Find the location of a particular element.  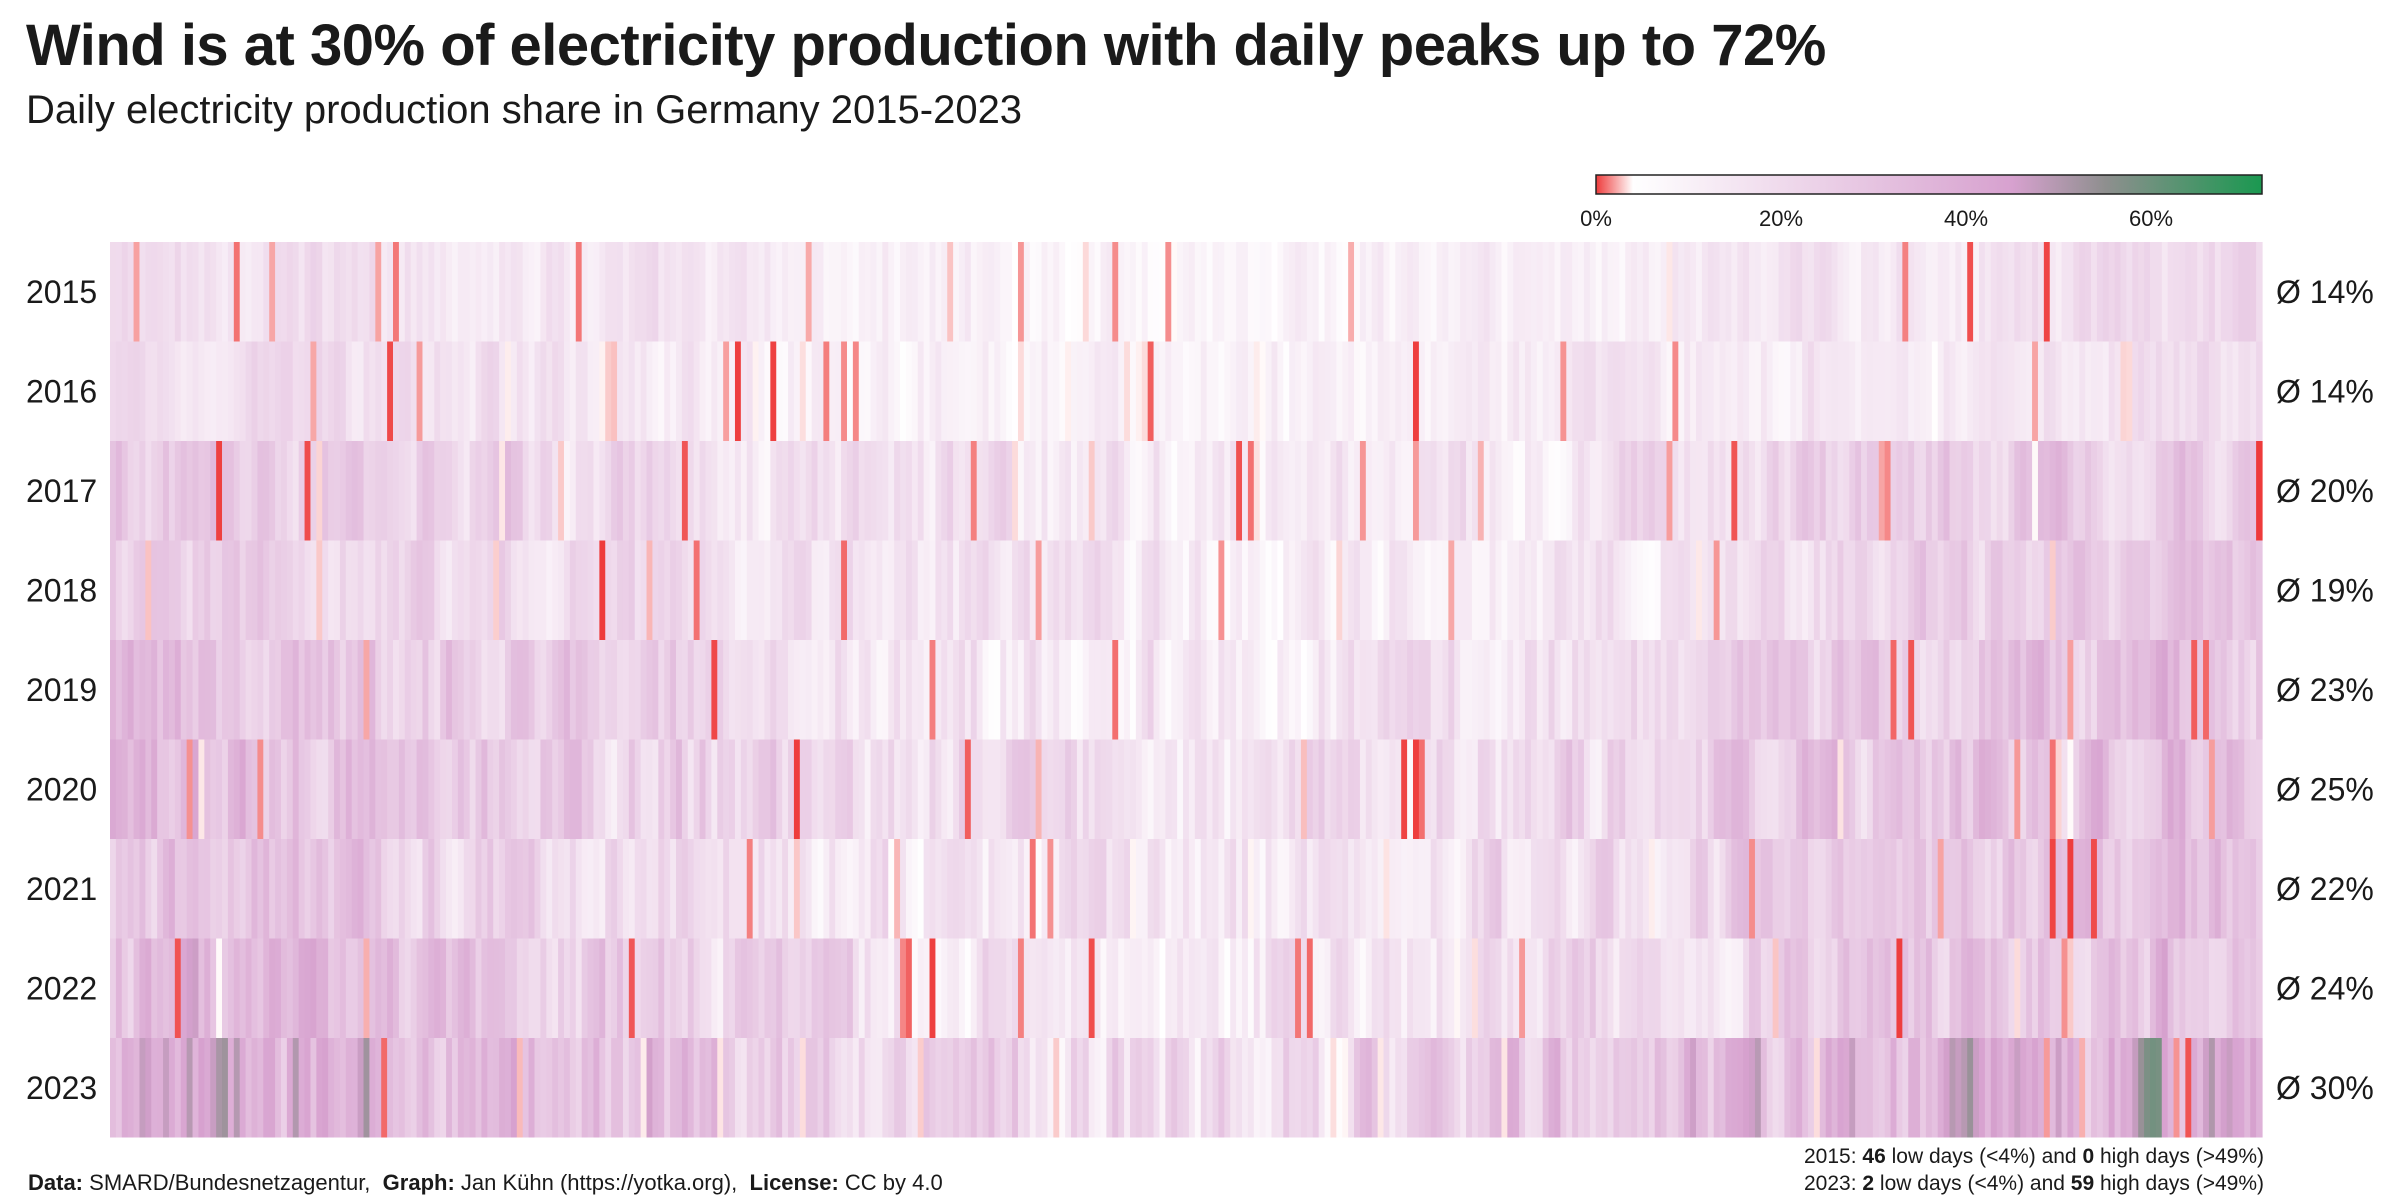

average-label: Ø 30% is located at coordinates (2325, 1088).